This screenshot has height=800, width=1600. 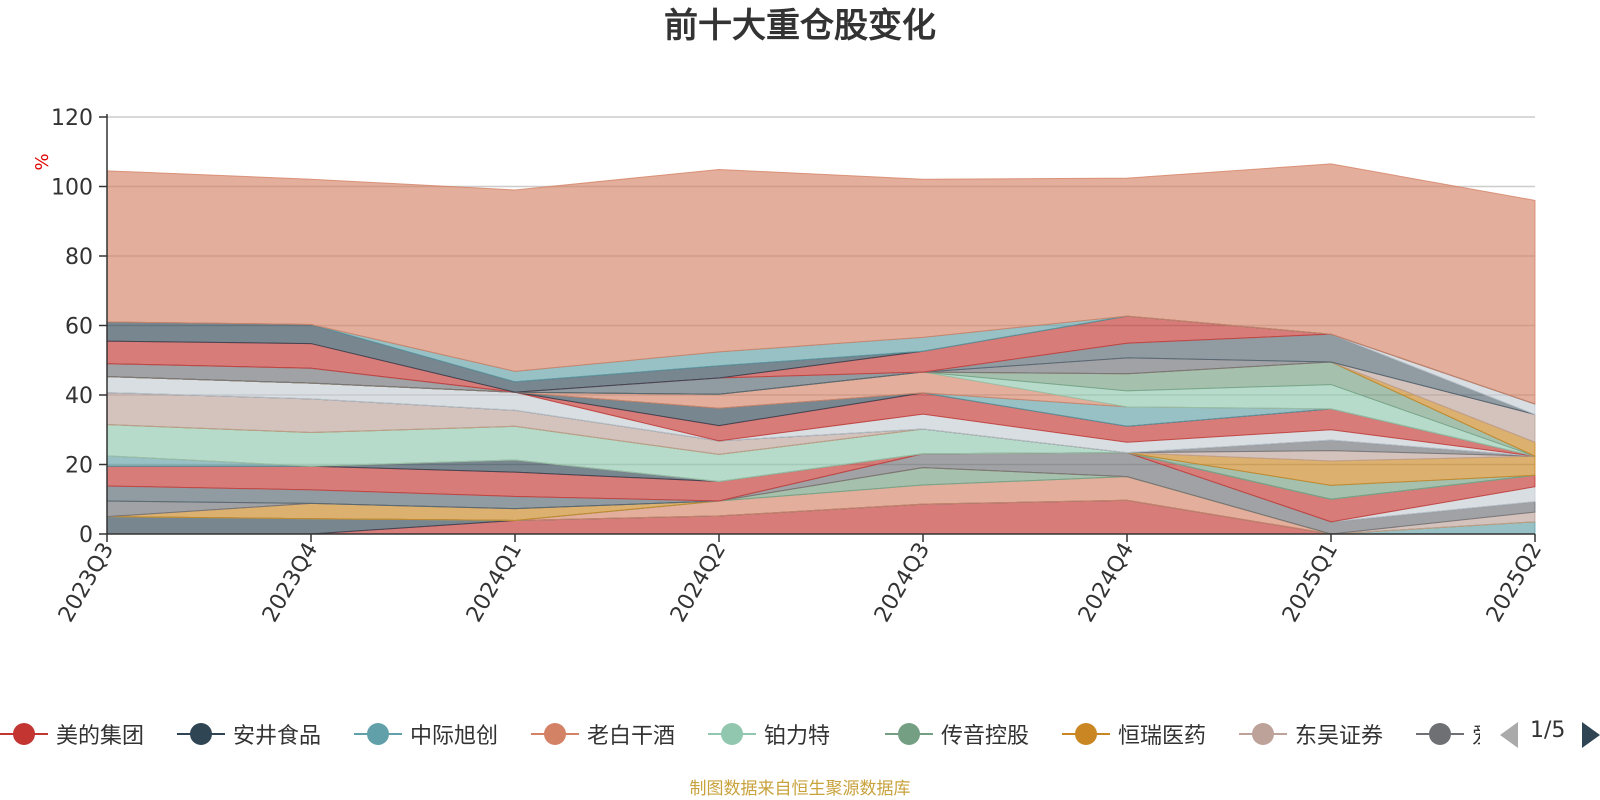 I want to click on y-tick-label: 40, so click(x=79, y=396).